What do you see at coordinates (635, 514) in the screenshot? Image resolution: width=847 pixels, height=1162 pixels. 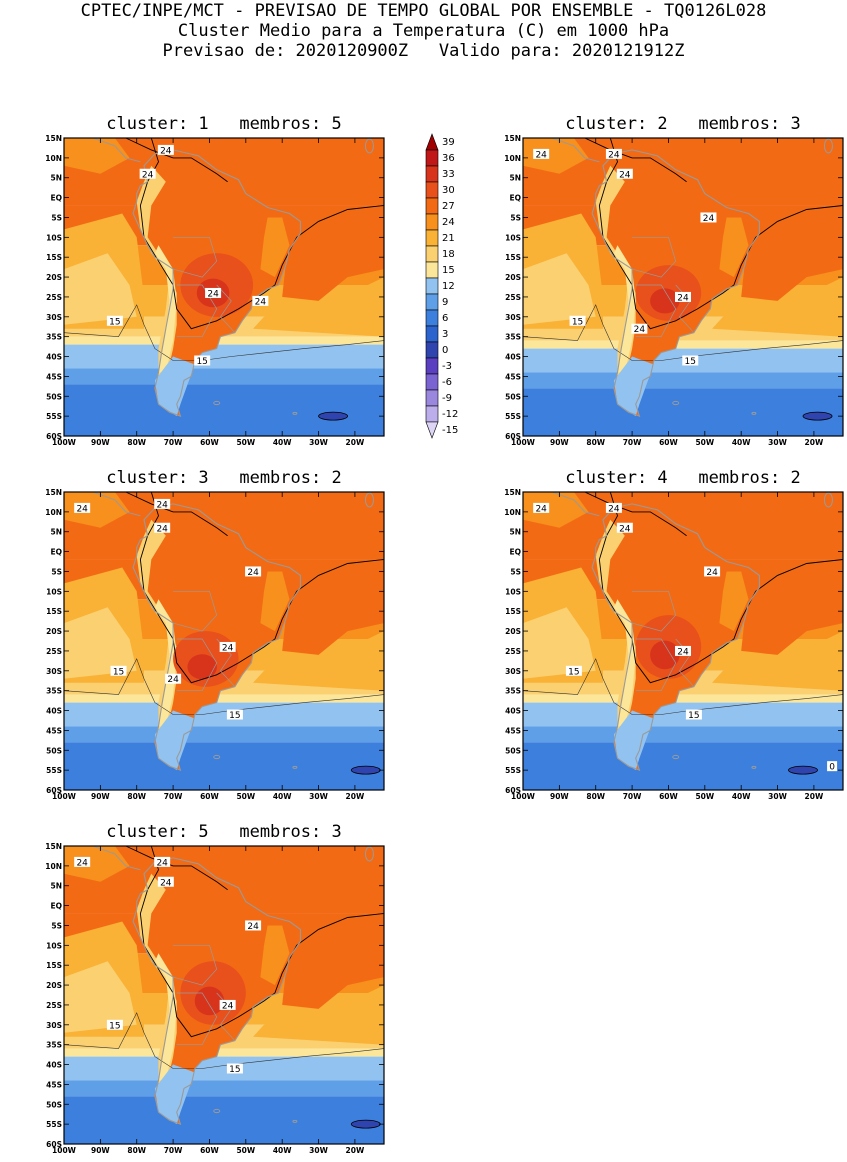 I see `contour-24-north` at bounding box center [635, 514].